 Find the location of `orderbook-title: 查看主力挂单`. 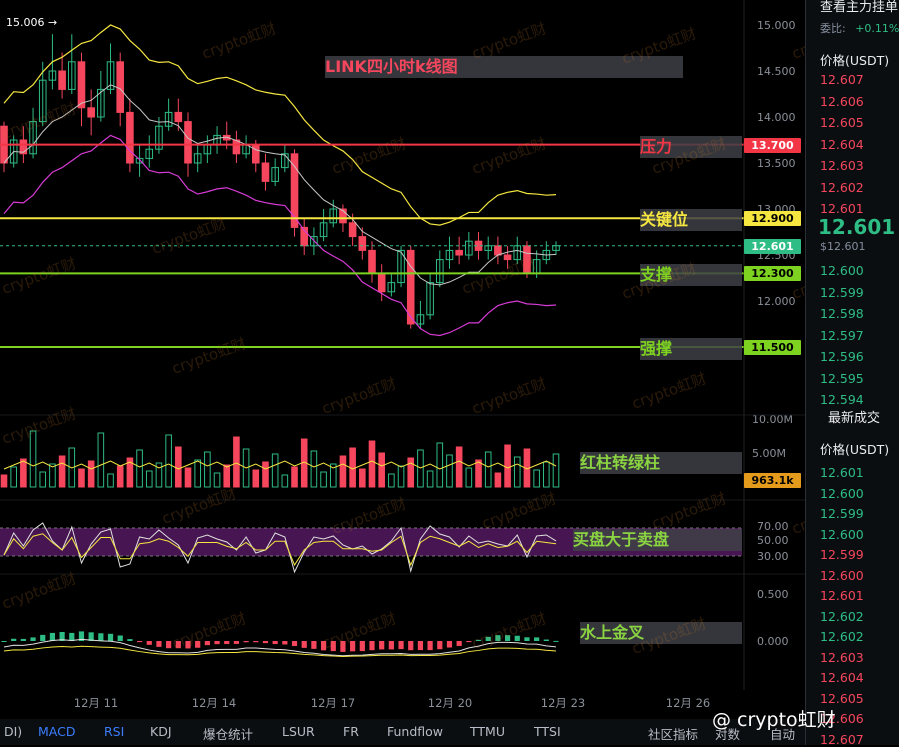

orderbook-title: 查看主力挂单 is located at coordinates (859, 7).